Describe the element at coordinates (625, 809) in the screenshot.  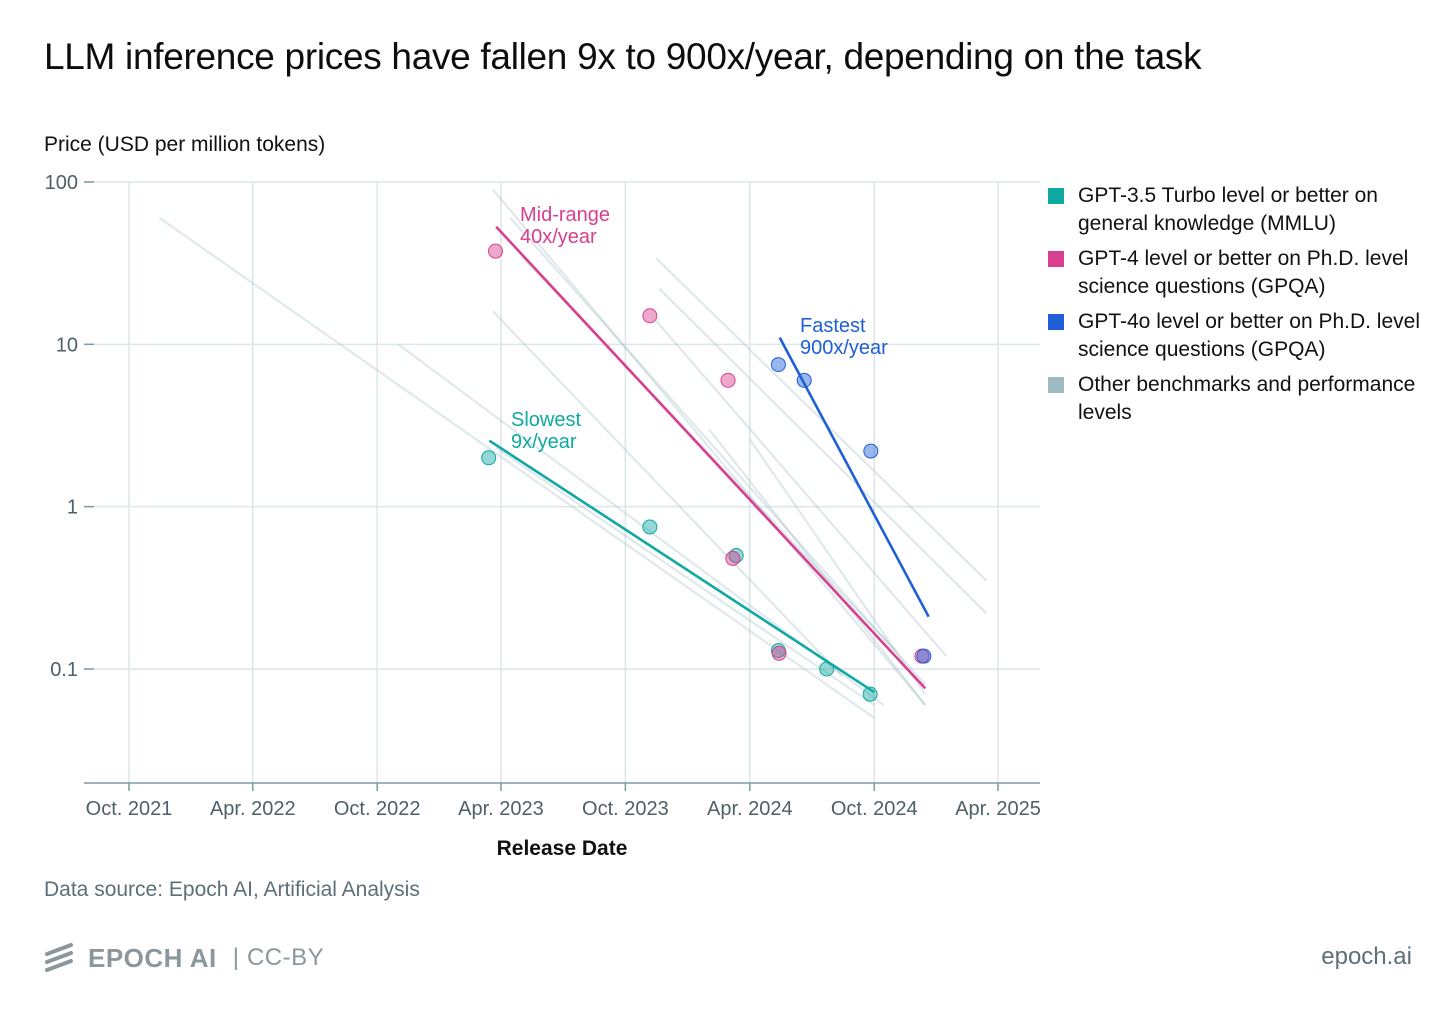
I see `x-tick-label: Oct. 2023` at that location.